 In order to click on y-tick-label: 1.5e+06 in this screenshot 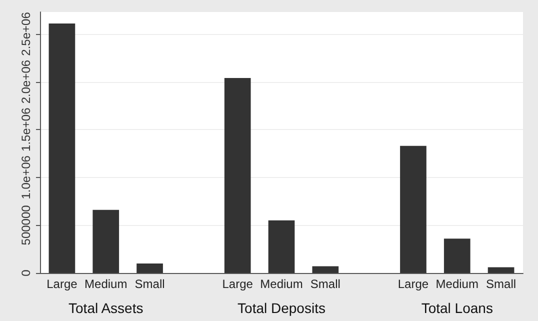, I will do `click(26, 129)`.